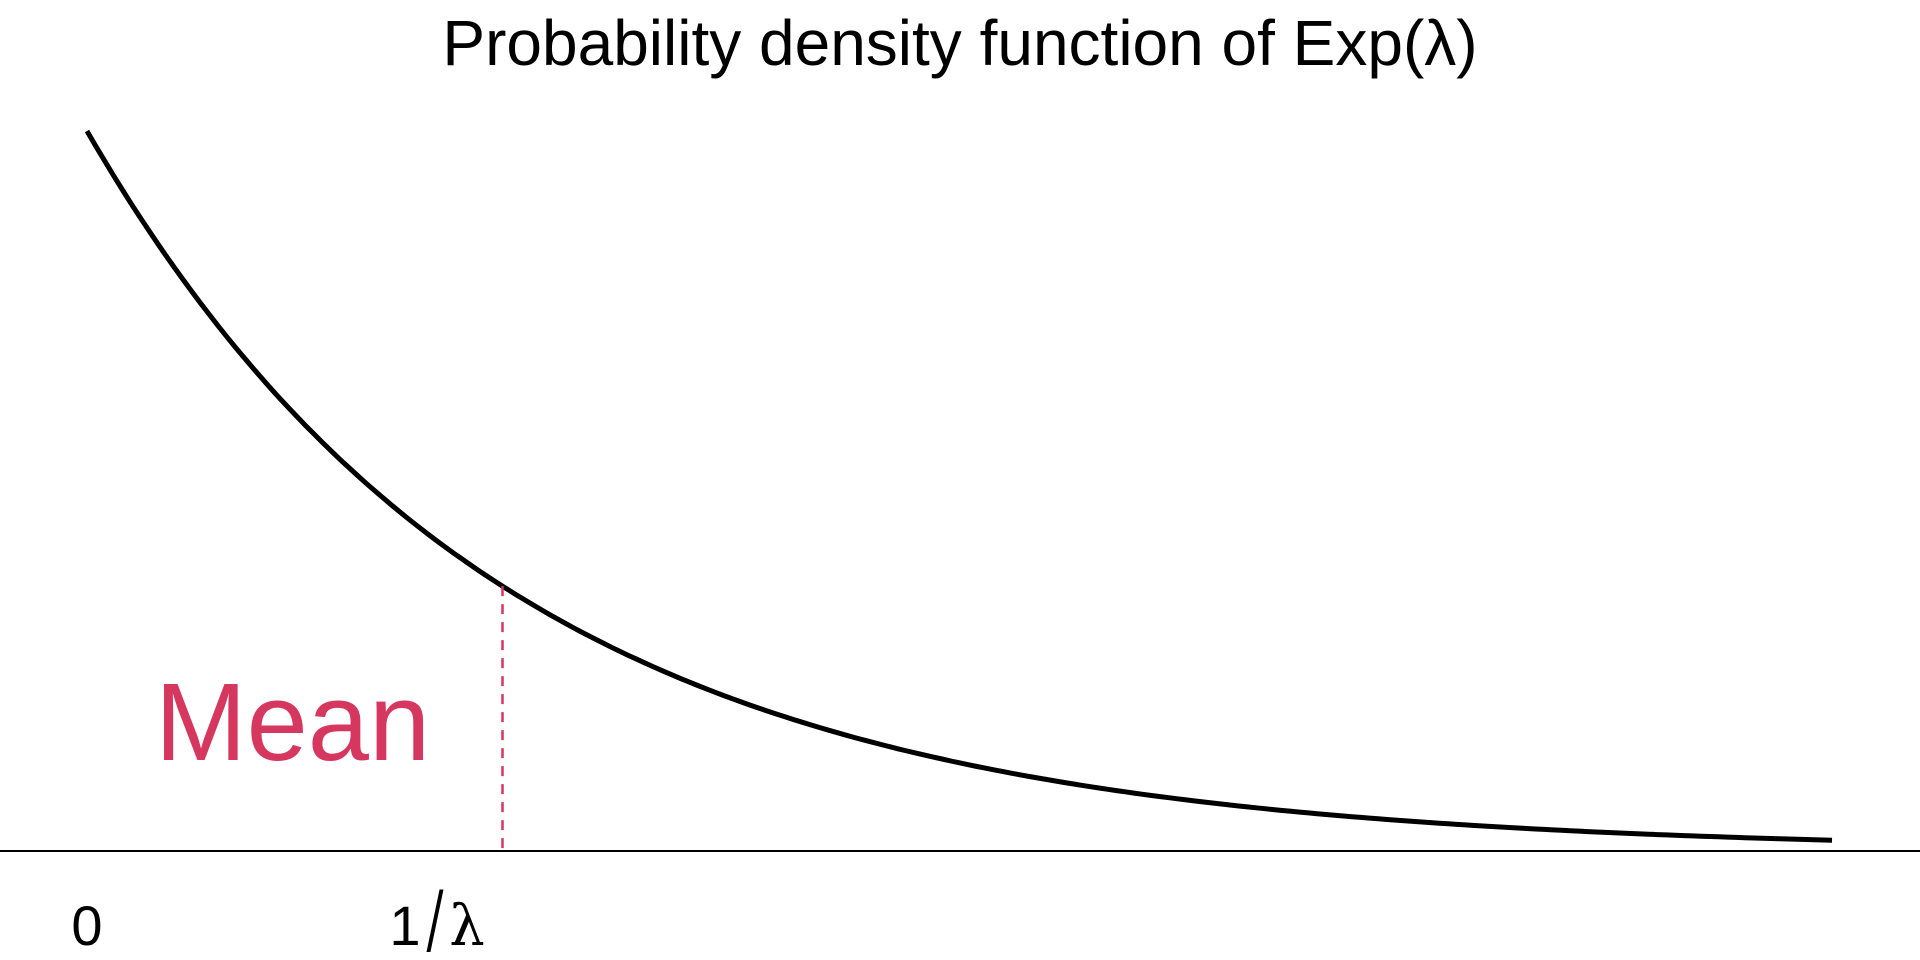  Describe the element at coordinates (292, 722) in the screenshot. I see `mean-label: Mean` at that location.